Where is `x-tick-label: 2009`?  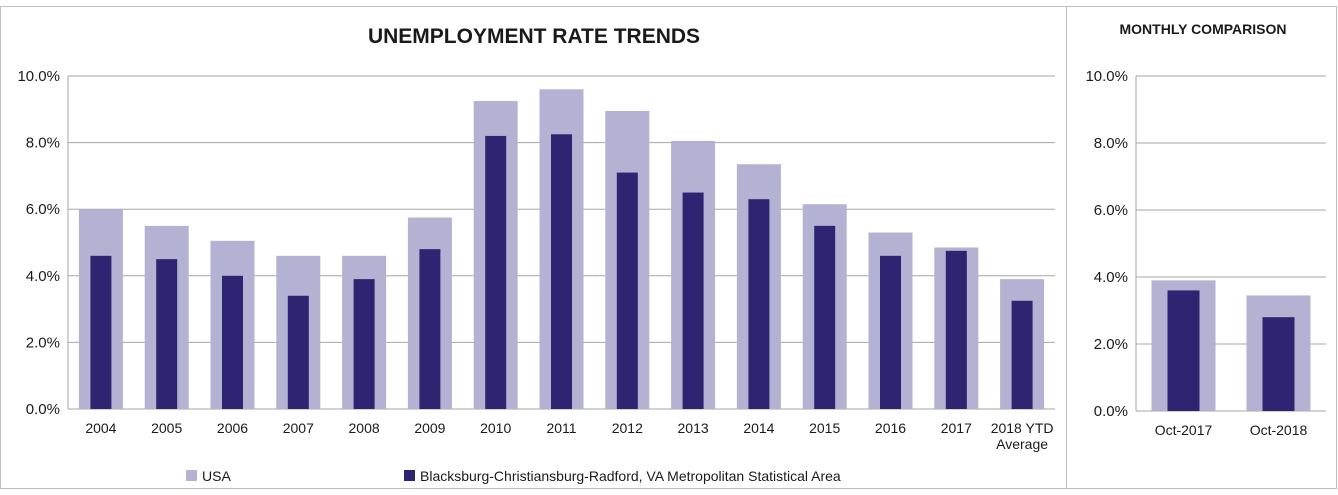
x-tick-label: 2009 is located at coordinates (429, 428).